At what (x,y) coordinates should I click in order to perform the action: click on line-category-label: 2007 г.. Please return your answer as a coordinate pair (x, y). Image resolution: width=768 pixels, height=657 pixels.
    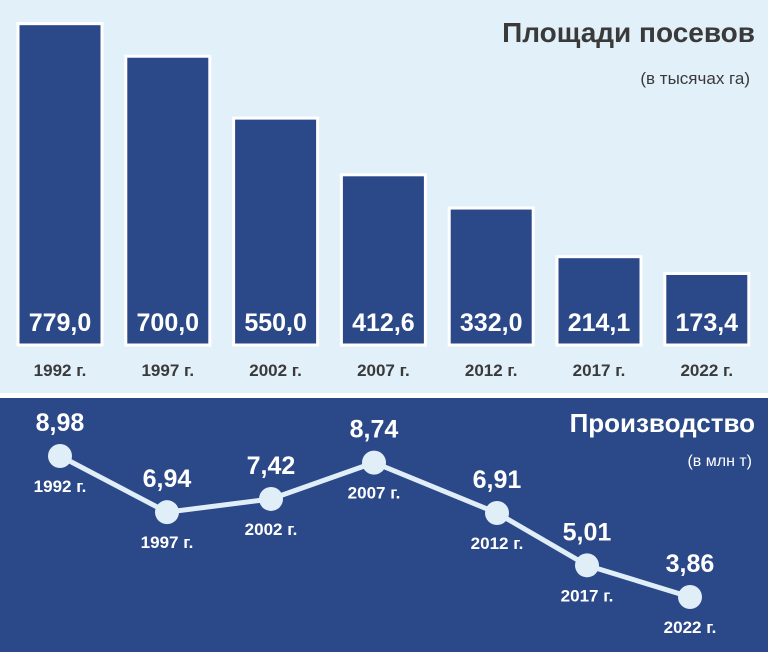
    Looking at the image, I should click on (374, 493).